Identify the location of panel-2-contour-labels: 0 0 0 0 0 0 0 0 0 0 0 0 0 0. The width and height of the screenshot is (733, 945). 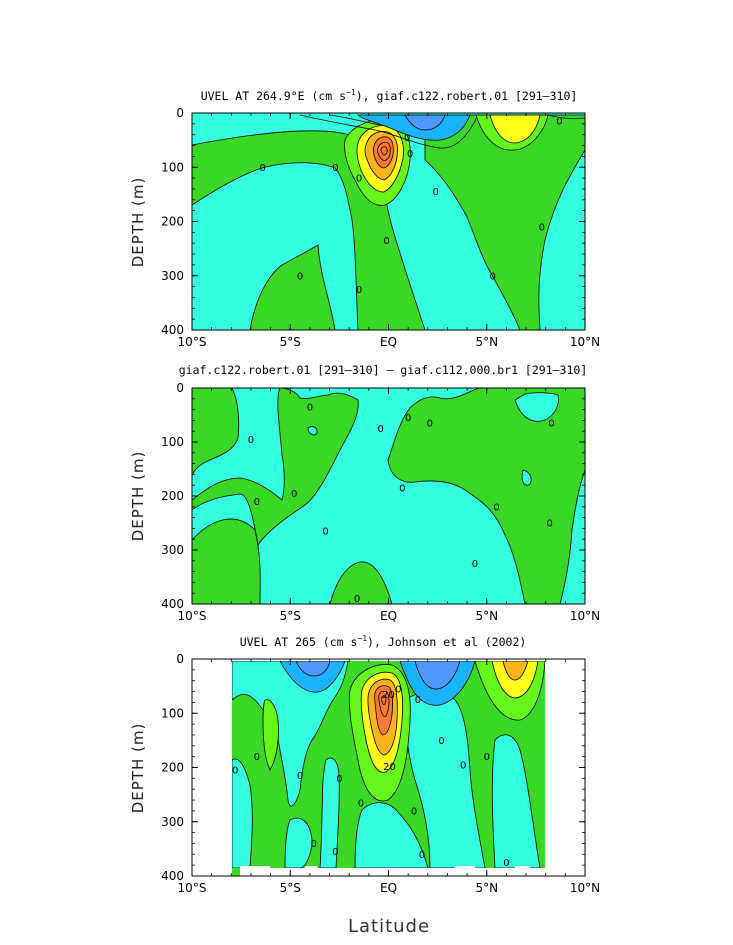
(401, 503).